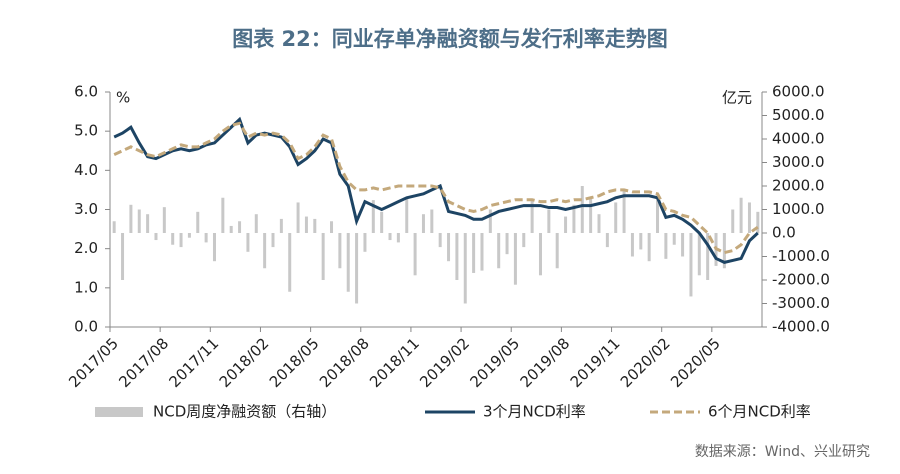 The width and height of the screenshot is (900, 474). What do you see at coordinates (782, 452) in the screenshot?
I see `source: 数据来源：Wind、兴业研究` at bounding box center [782, 452].